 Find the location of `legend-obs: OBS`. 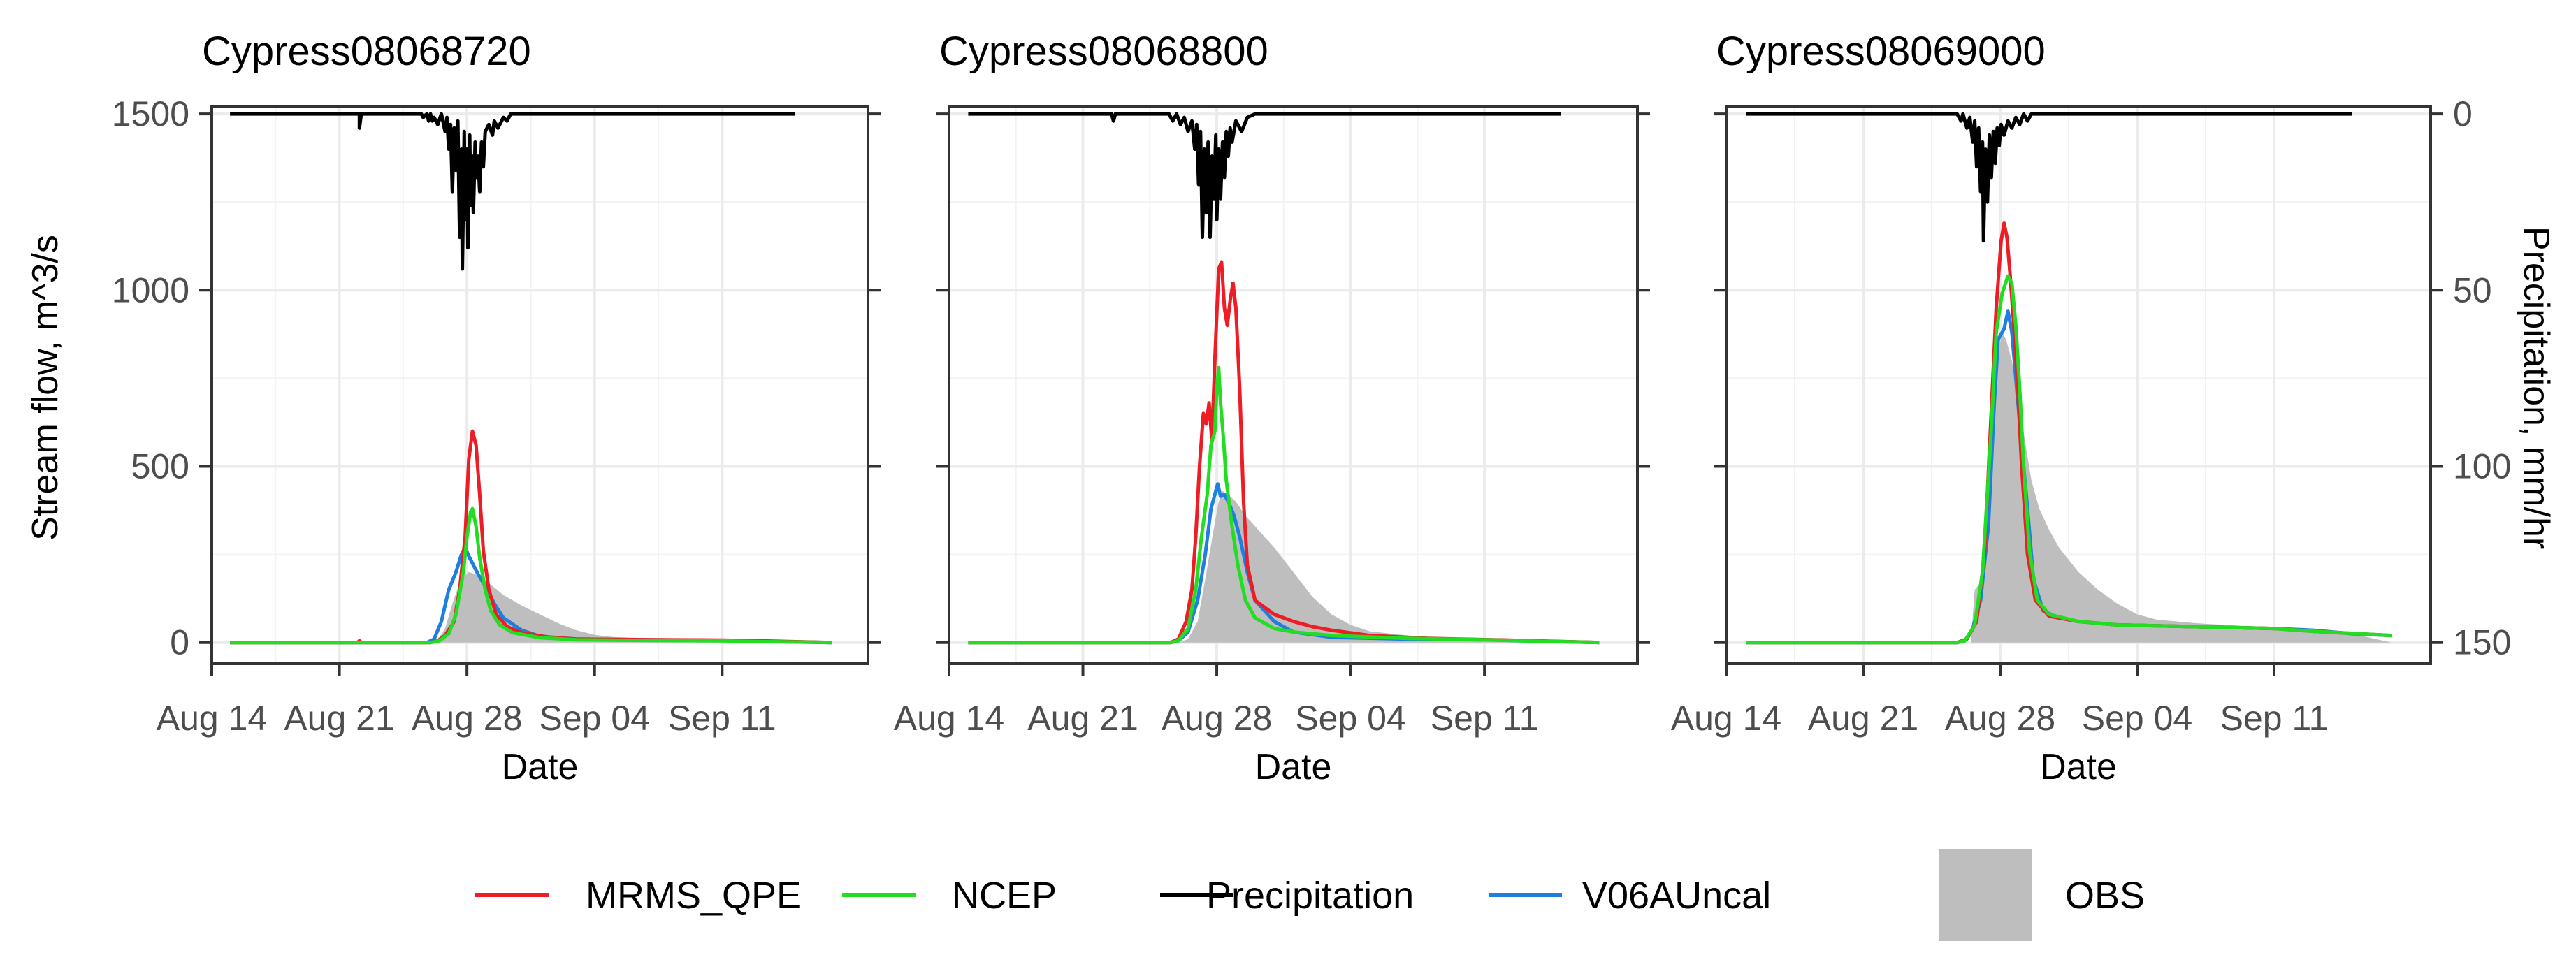

legend-obs: OBS is located at coordinates (2042, 895).